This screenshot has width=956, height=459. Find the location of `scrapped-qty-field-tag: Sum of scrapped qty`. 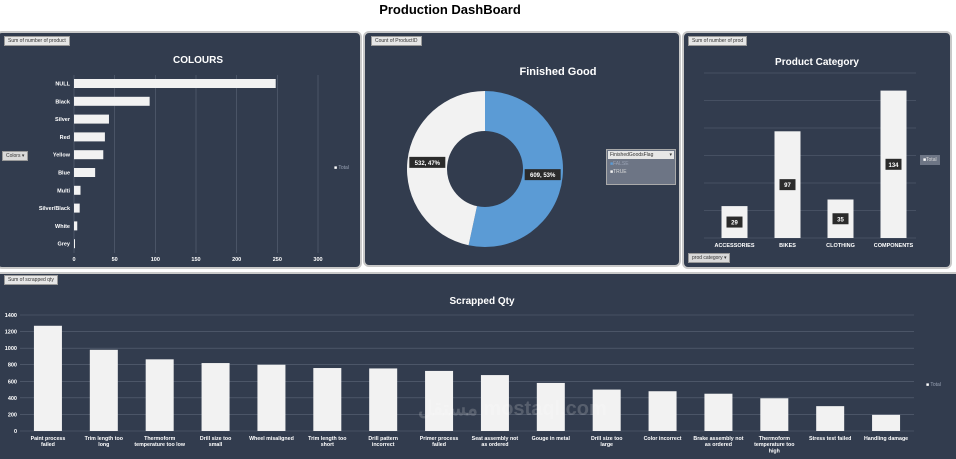

scrapped-qty-field-tag: Sum of scrapped qty is located at coordinates (31, 280).